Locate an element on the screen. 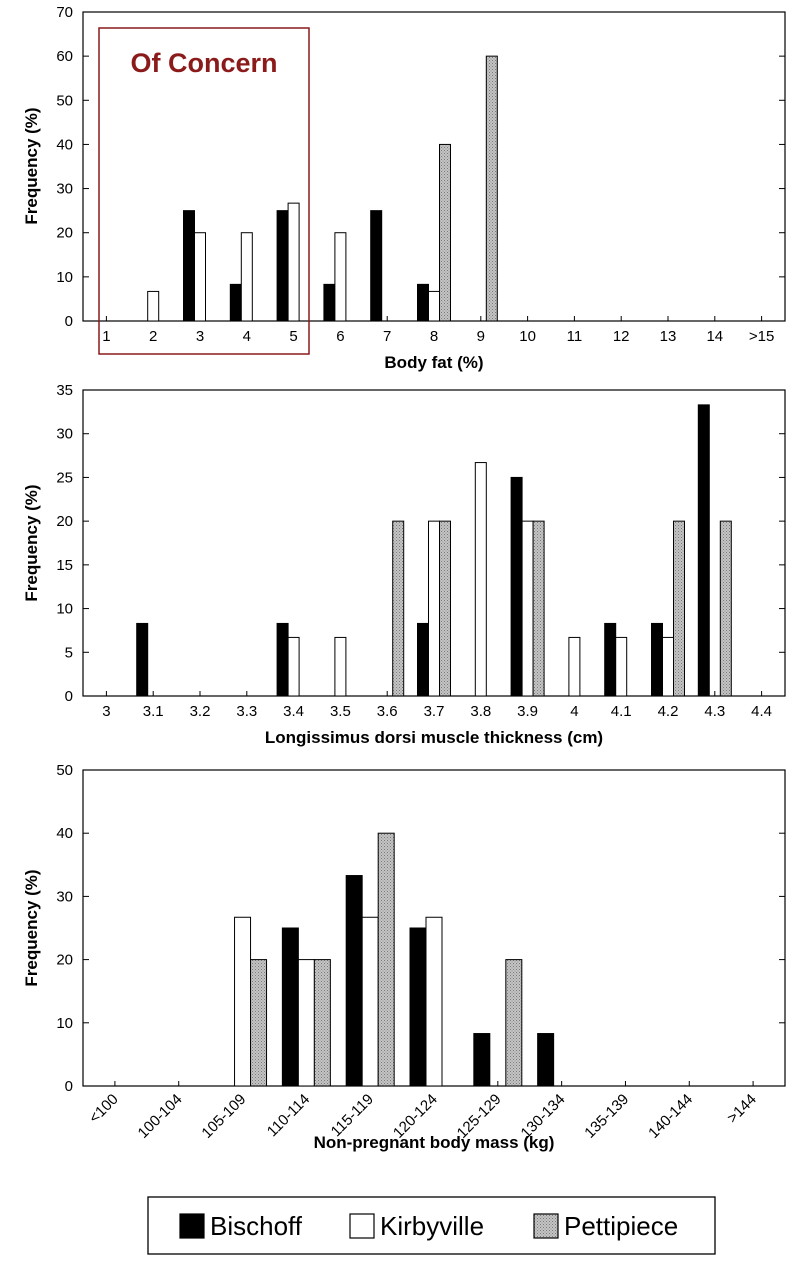  x-tick-label: 3.5 is located at coordinates (340, 711).